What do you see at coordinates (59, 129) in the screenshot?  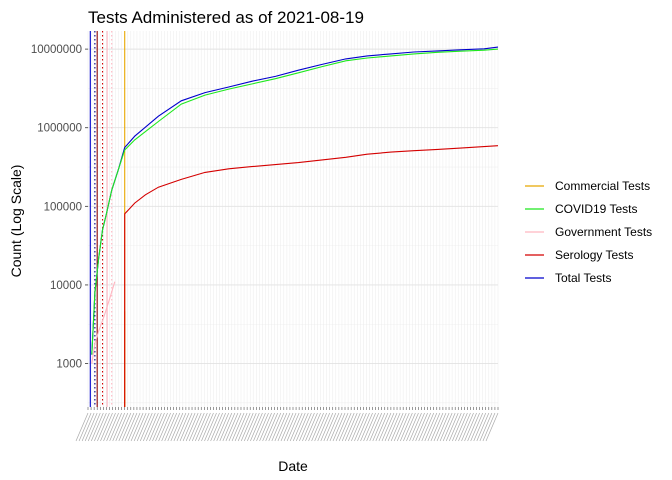 I see `y-tick-label: 1000000` at bounding box center [59, 129].